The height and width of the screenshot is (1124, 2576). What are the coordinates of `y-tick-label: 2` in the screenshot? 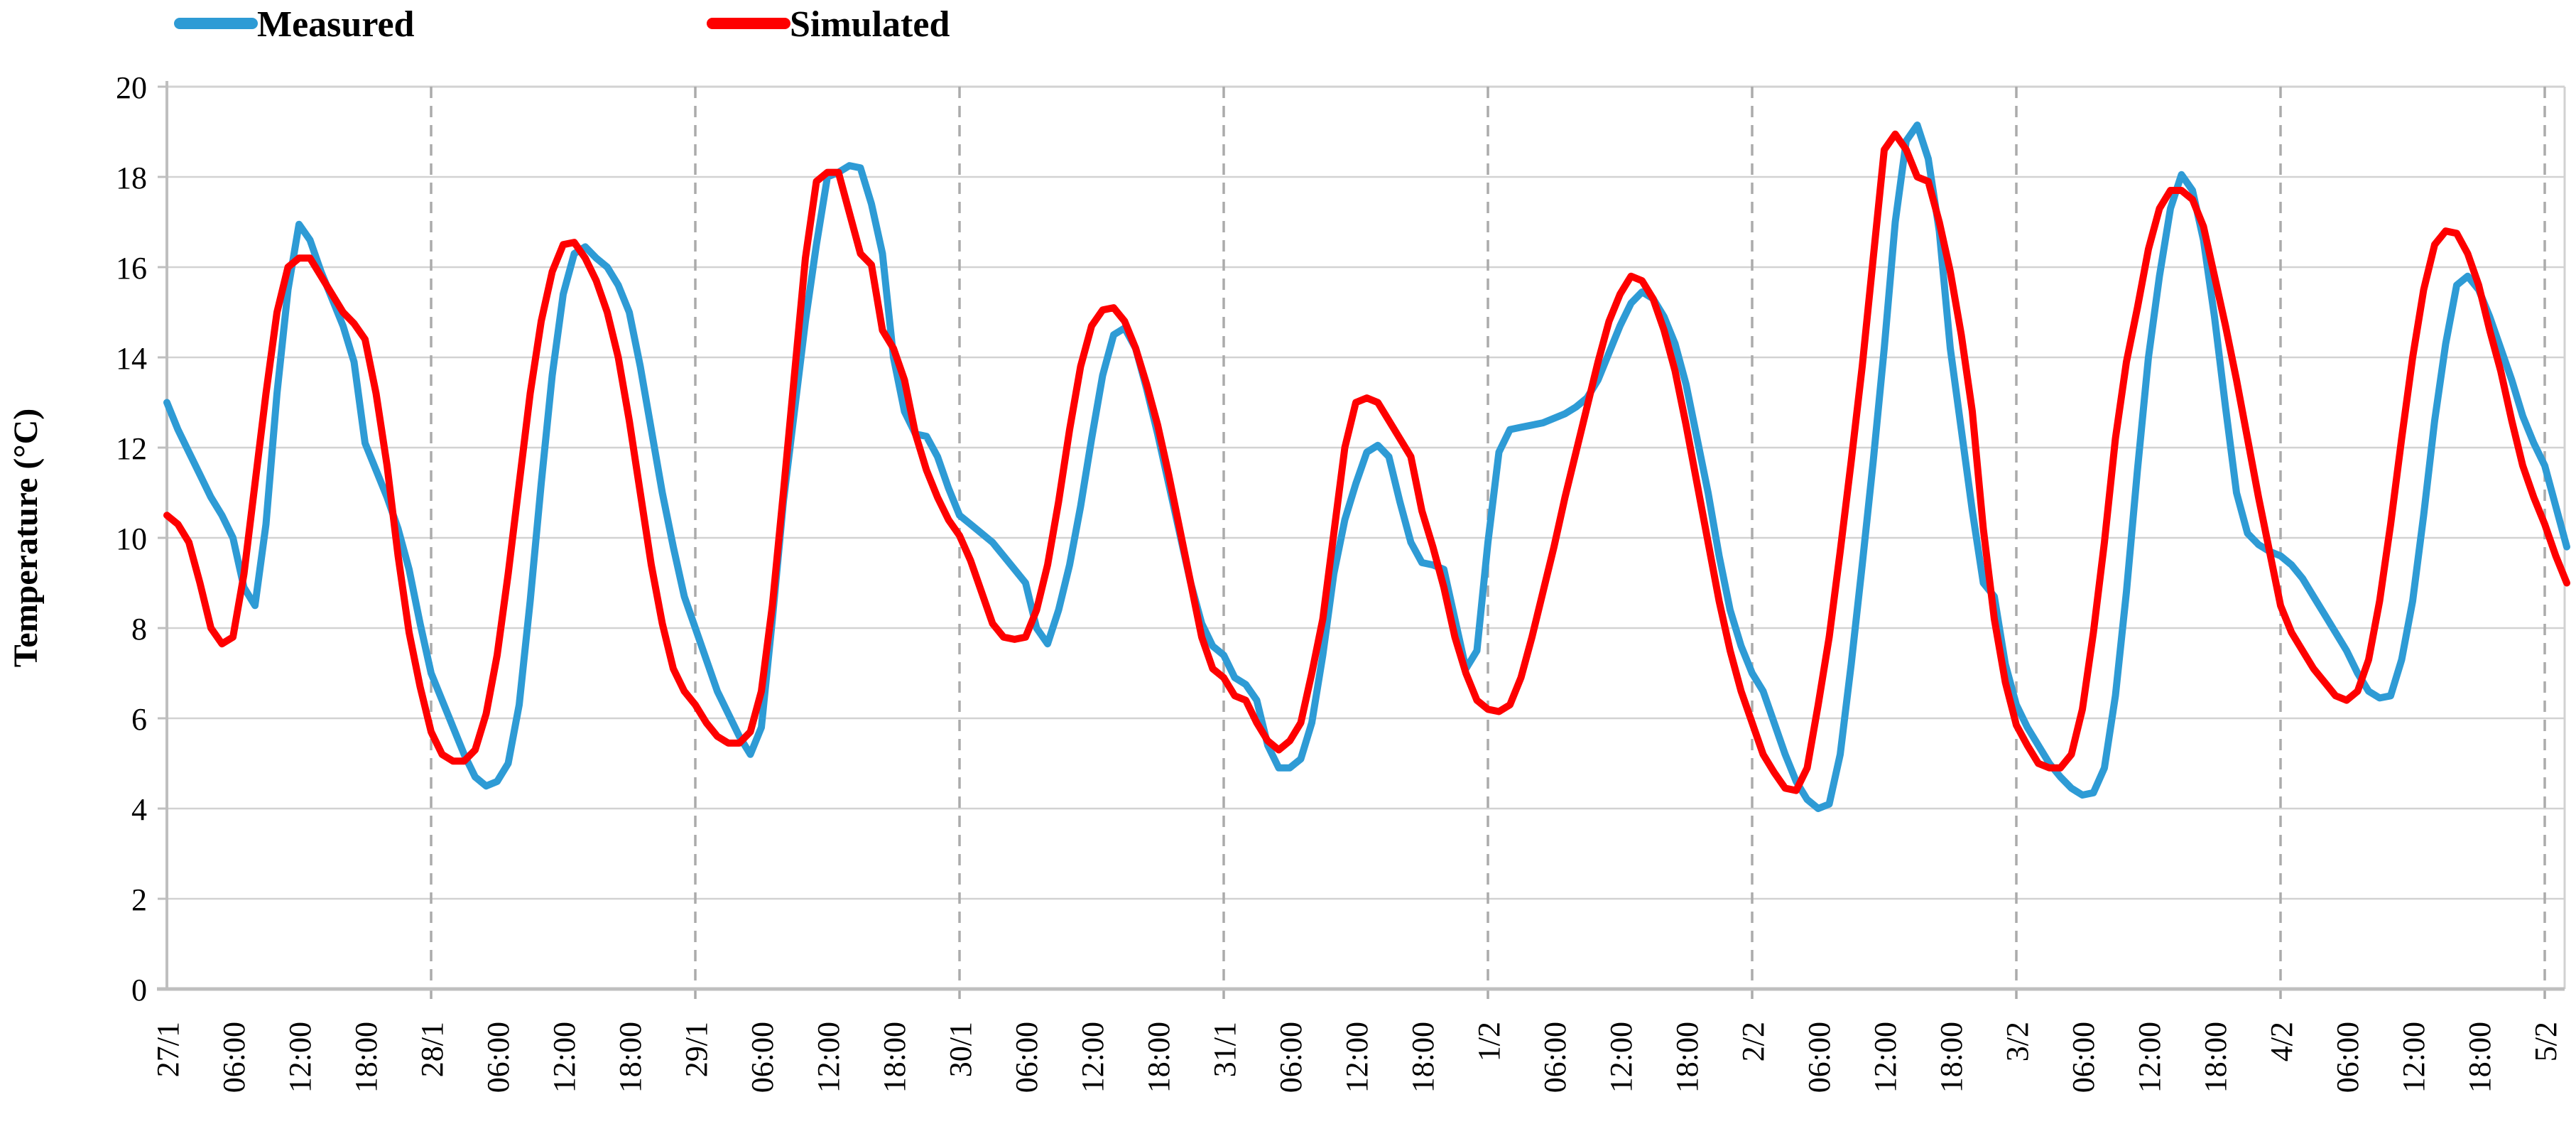 It's located at (139, 899).